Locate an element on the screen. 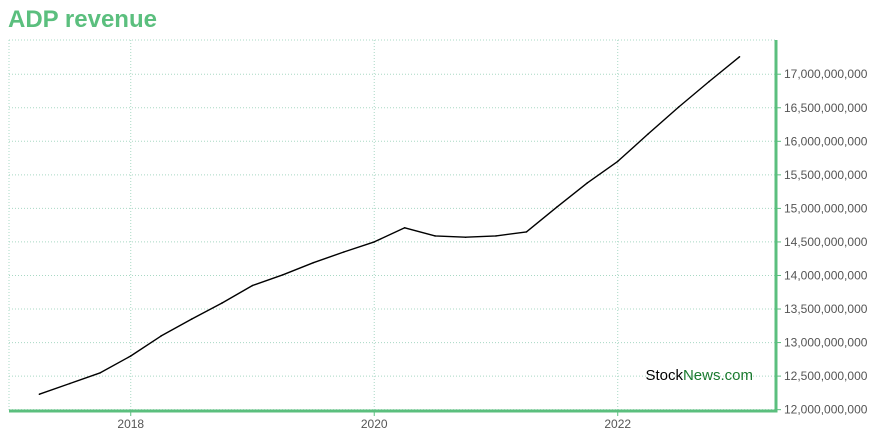 This screenshot has width=880, height=440. y-tick-label: 14,000,000,000 is located at coordinates (826, 275).